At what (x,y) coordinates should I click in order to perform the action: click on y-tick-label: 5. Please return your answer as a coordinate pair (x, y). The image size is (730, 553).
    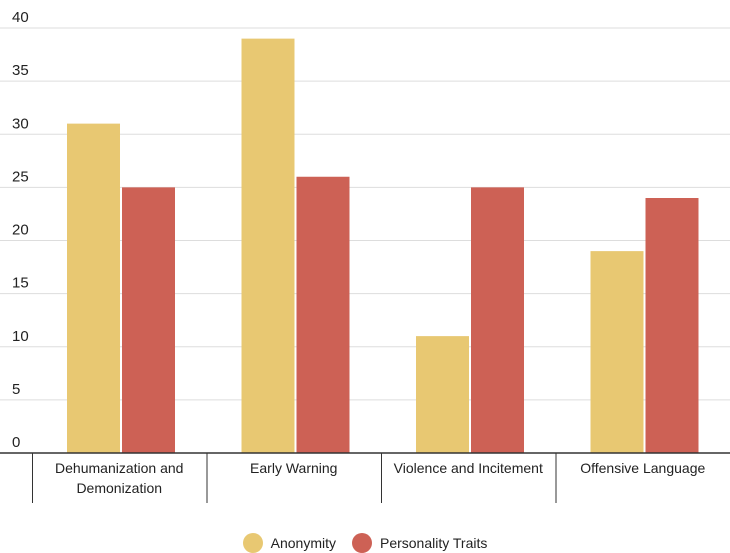
    Looking at the image, I should click on (16, 389).